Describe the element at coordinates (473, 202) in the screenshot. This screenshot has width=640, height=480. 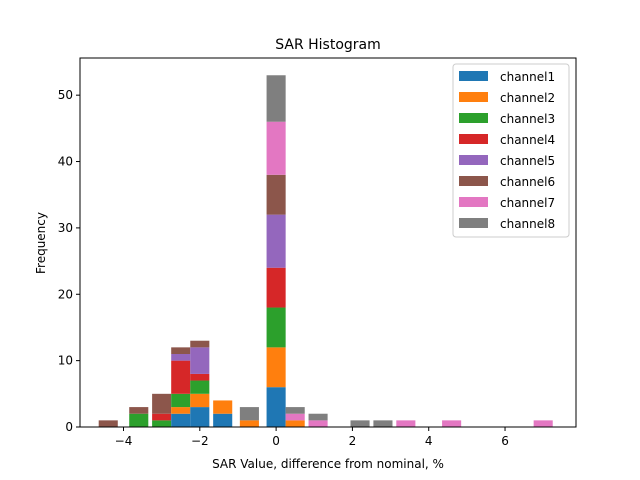
I see `legend-swatch-channel7` at that location.